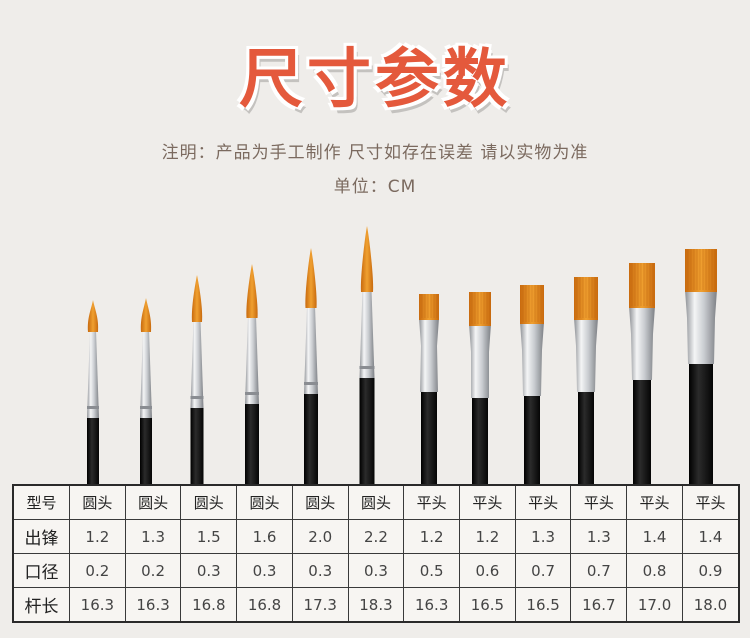  Describe the element at coordinates (264, 536) in the screenshot. I see `table-cell: 1.6` at that location.